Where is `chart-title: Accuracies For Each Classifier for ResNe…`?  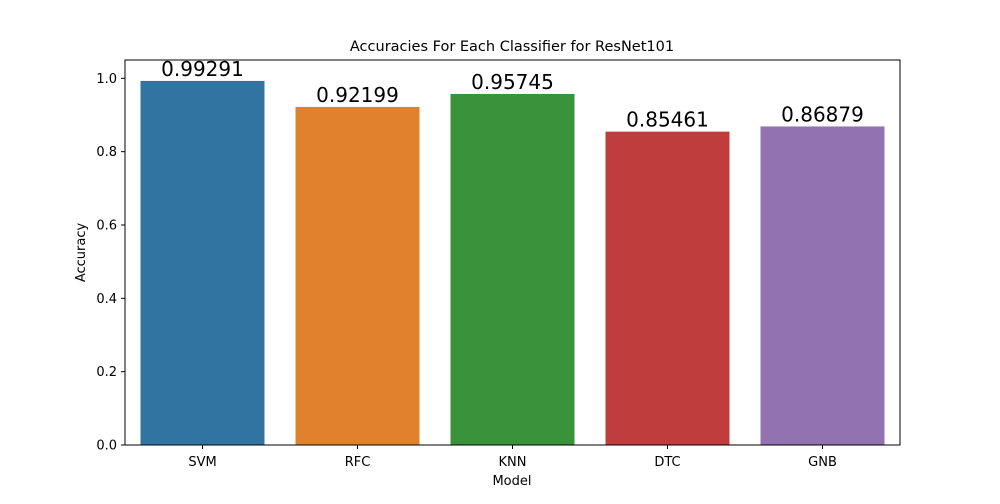 chart-title: Accuracies For Each Classifier for ResNe… is located at coordinates (512, 47).